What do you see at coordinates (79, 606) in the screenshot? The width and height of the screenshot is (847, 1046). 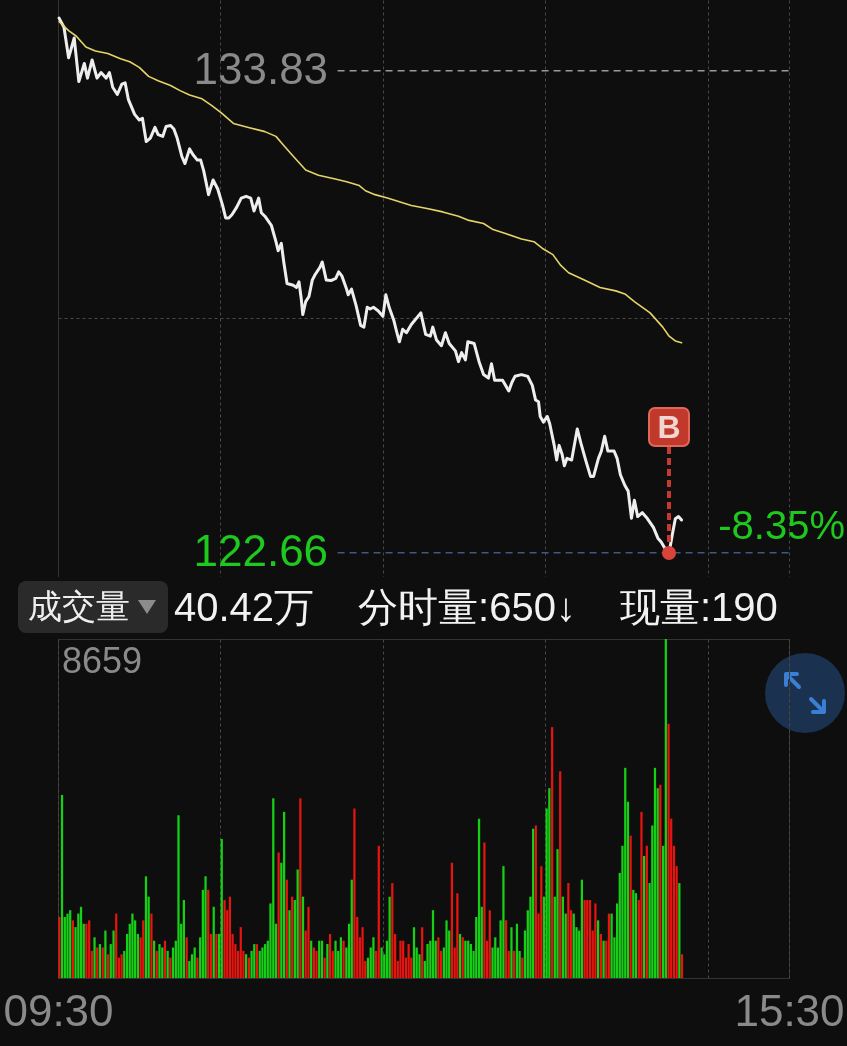 I see `chart-title: 成交量` at bounding box center [79, 606].